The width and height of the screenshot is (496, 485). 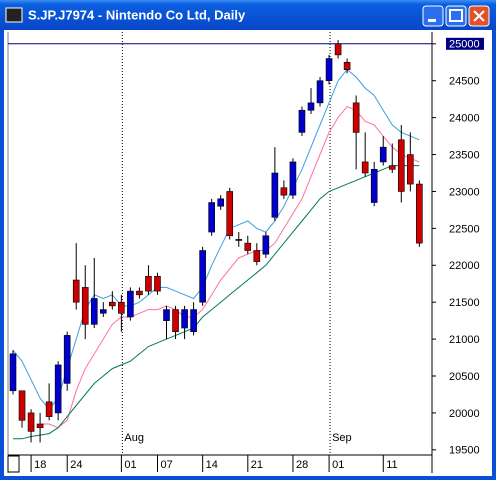 I want to click on y-tick-label: 20000, so click(x=464, y=414).